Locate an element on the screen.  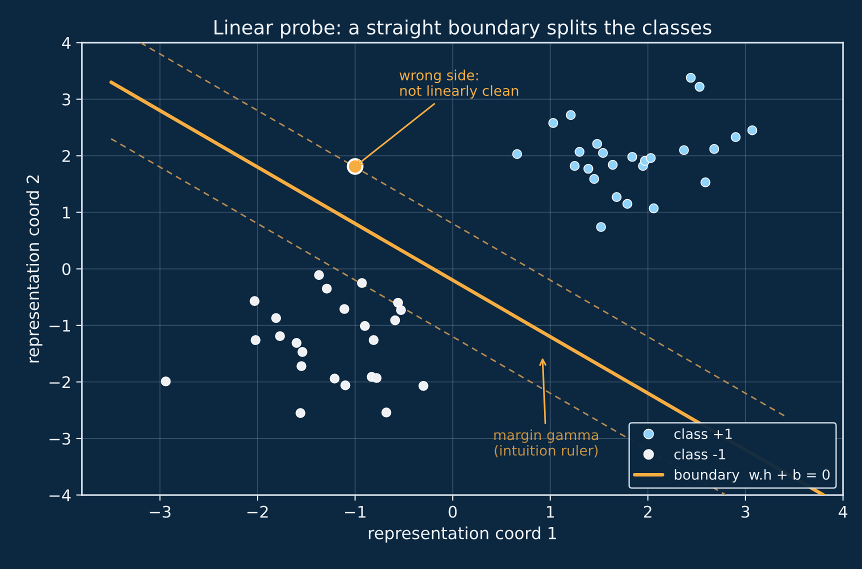
x-tick-label: 4 is located at coordinates (843, 512).